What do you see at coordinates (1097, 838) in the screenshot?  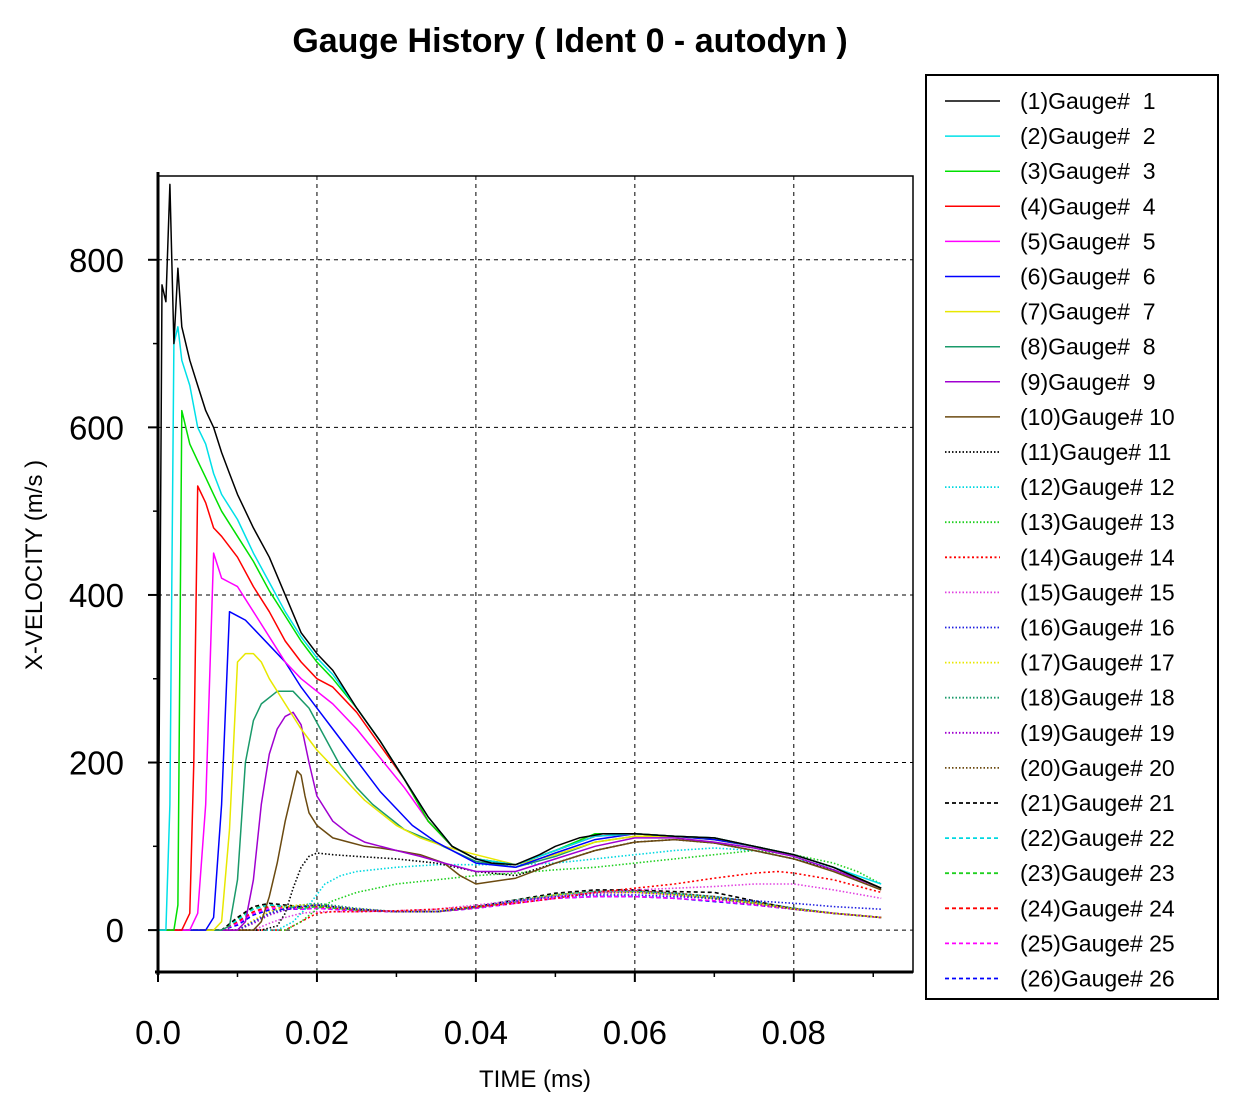 I see `legend-label-22: (22)Gauge# 22` at bounding box center [1097, 838].